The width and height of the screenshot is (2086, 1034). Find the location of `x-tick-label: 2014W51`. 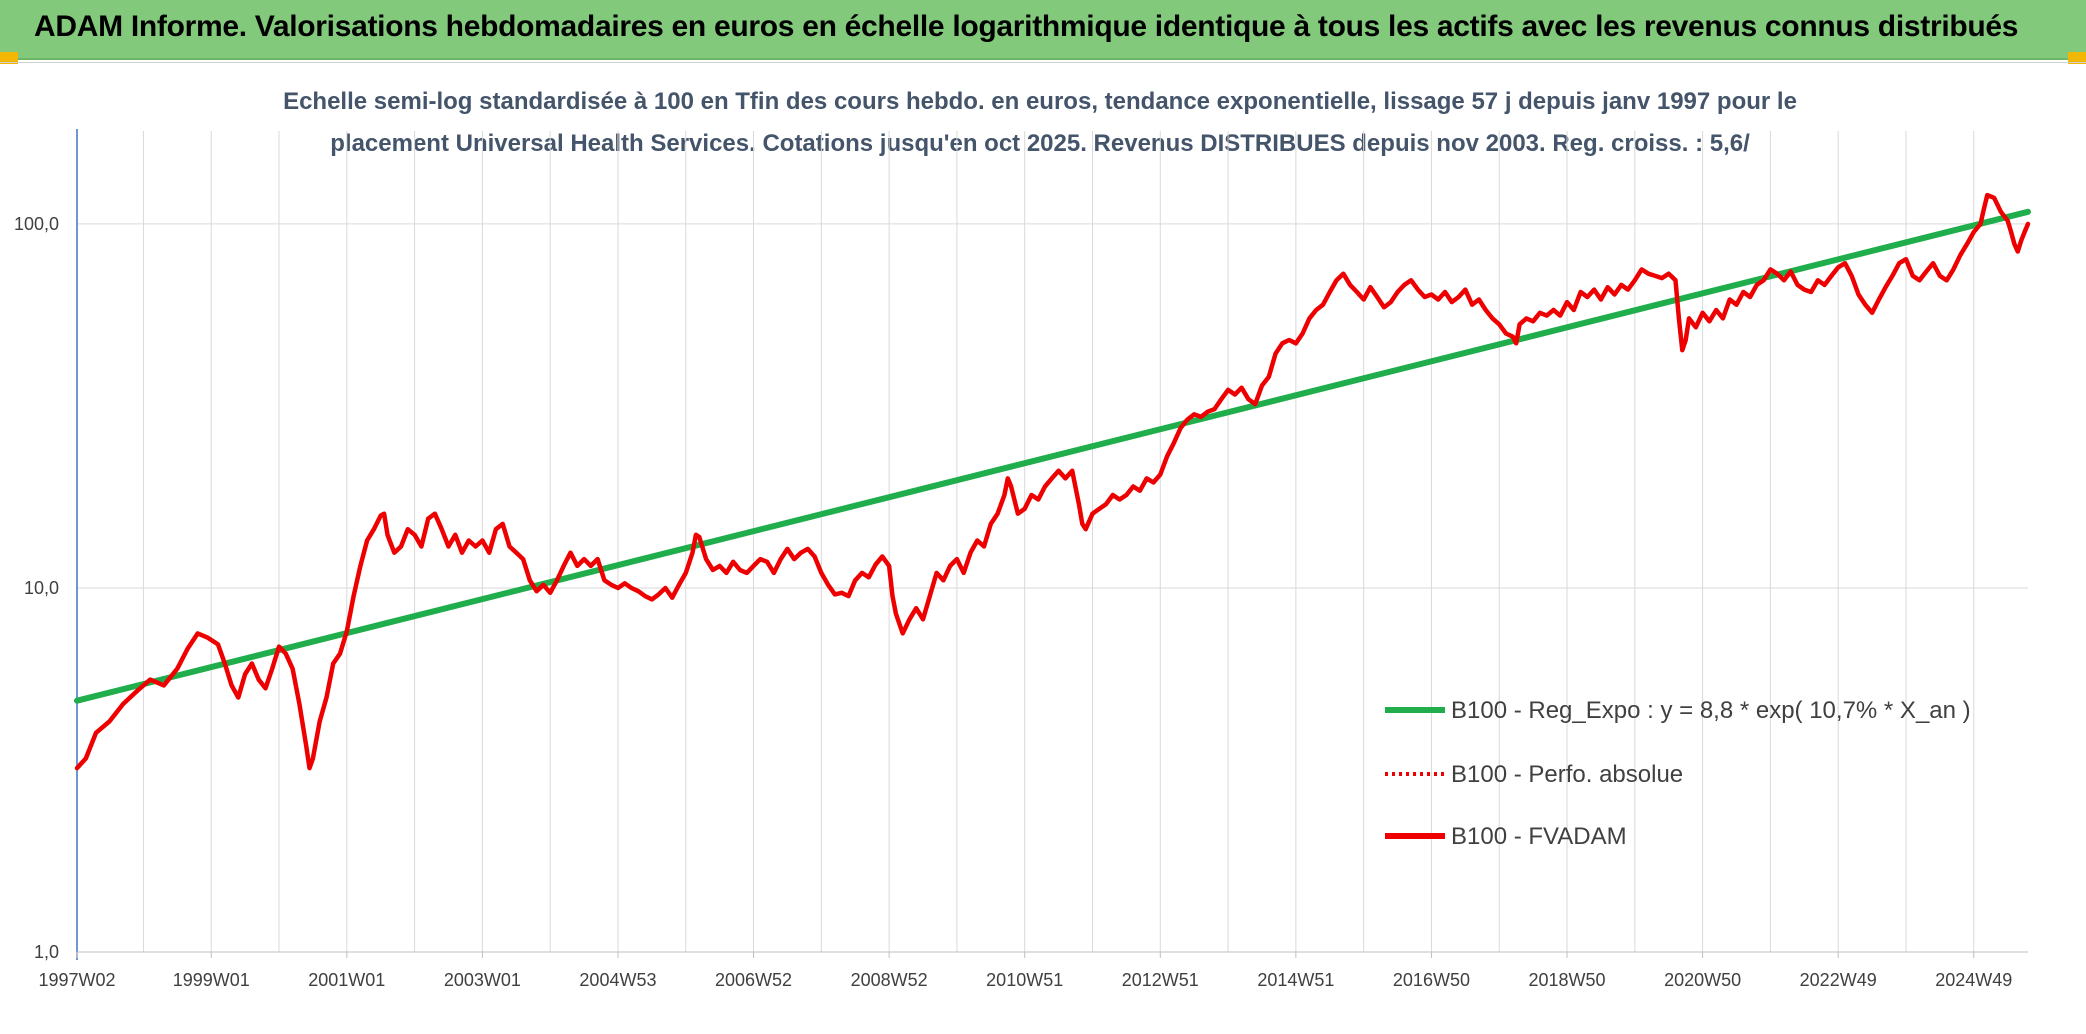

x-tick-label: 2014W51 is located at coordinates (1295, 980).